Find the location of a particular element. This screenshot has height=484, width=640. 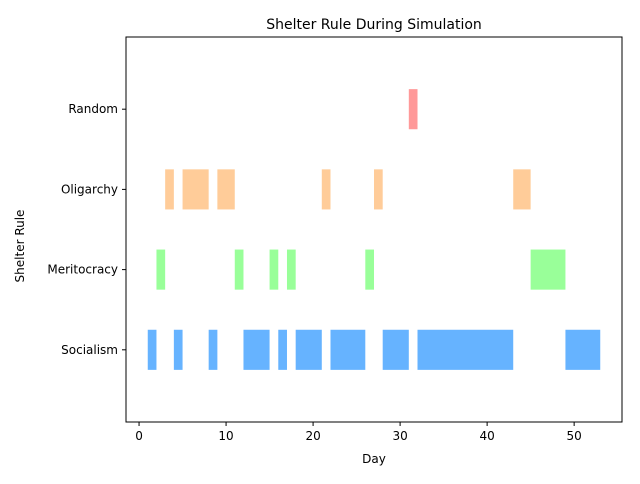

y-tick-label: Random is located at coordinates (93, 109).